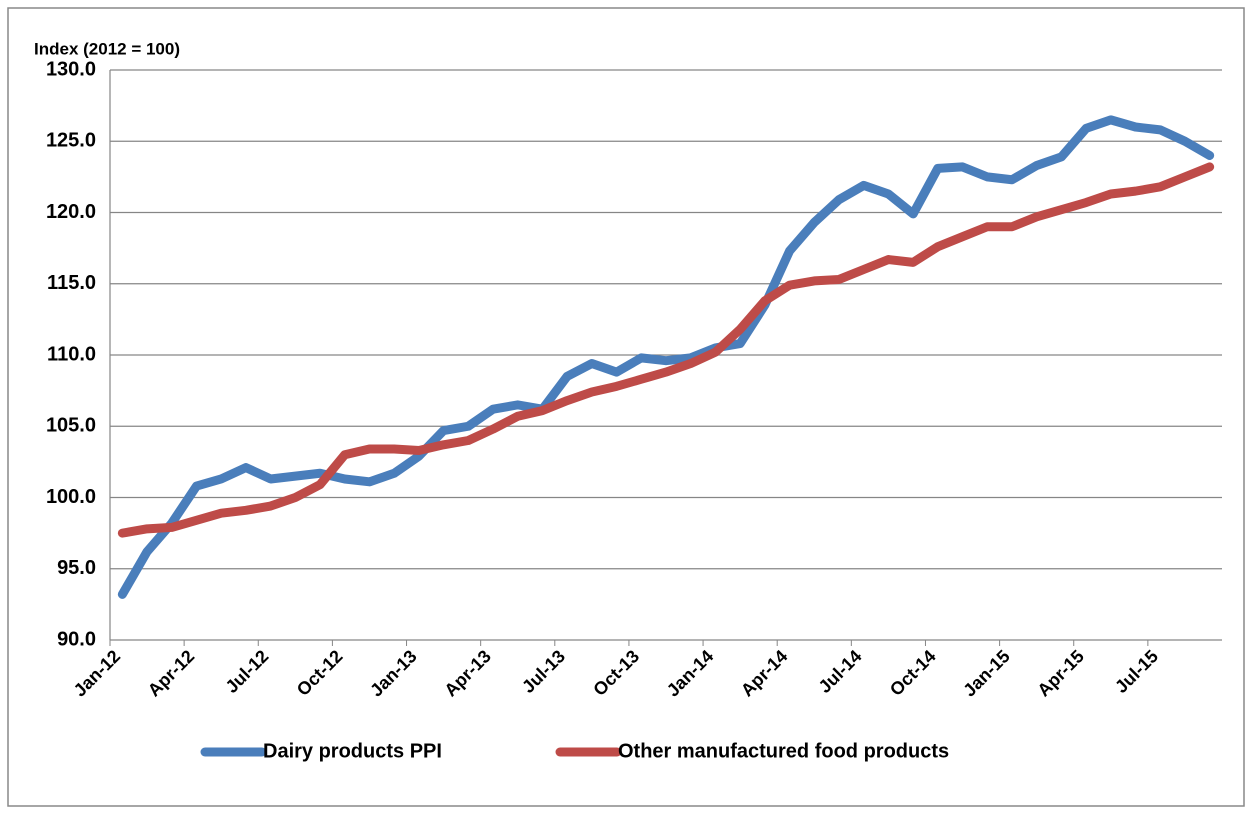 This screenshot has width=1252, height=816. What do you see at coordinates (71, 426) in the screenshot?
I see `y-tick-label: 105.0` at bounding box center [71, 426].